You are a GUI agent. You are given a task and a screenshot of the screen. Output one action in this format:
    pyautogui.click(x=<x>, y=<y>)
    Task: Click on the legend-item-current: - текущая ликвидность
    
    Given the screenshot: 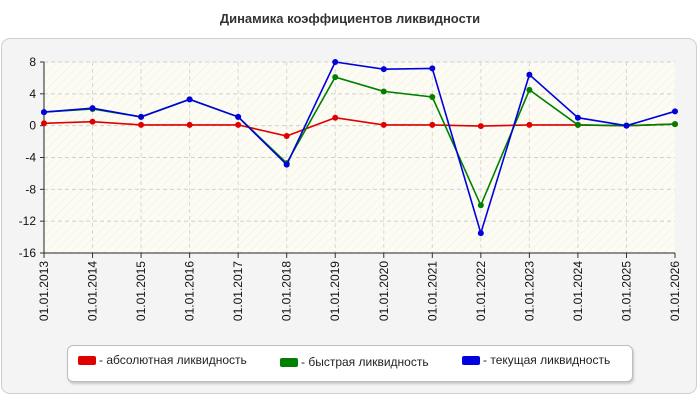 What is the action you would take?
    pyautogui.click(x=536, y=360)
    